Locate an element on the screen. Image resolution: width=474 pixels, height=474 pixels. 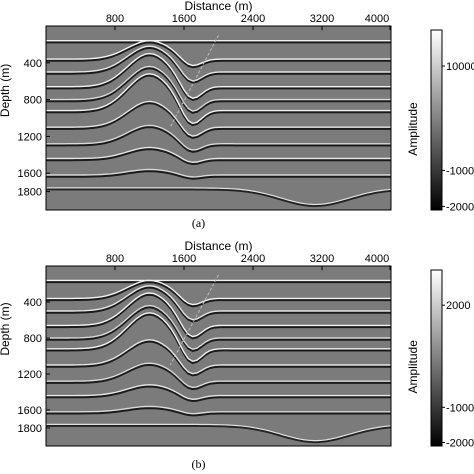
colorbar-tick-label: 10000 is located at coordinates (460, 67).